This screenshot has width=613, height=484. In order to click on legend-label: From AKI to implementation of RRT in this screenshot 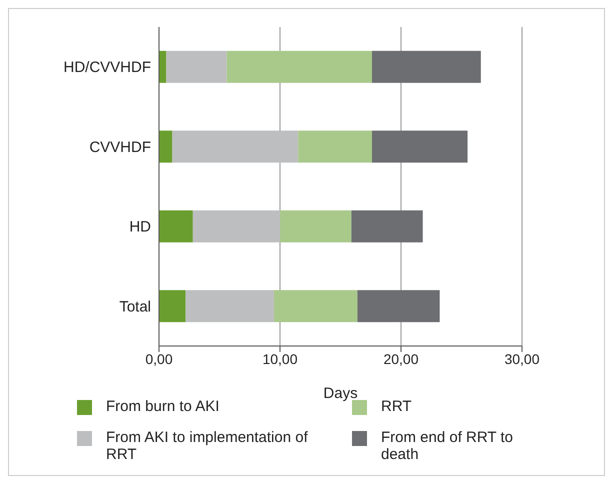, I will do `click(207, 446)`.